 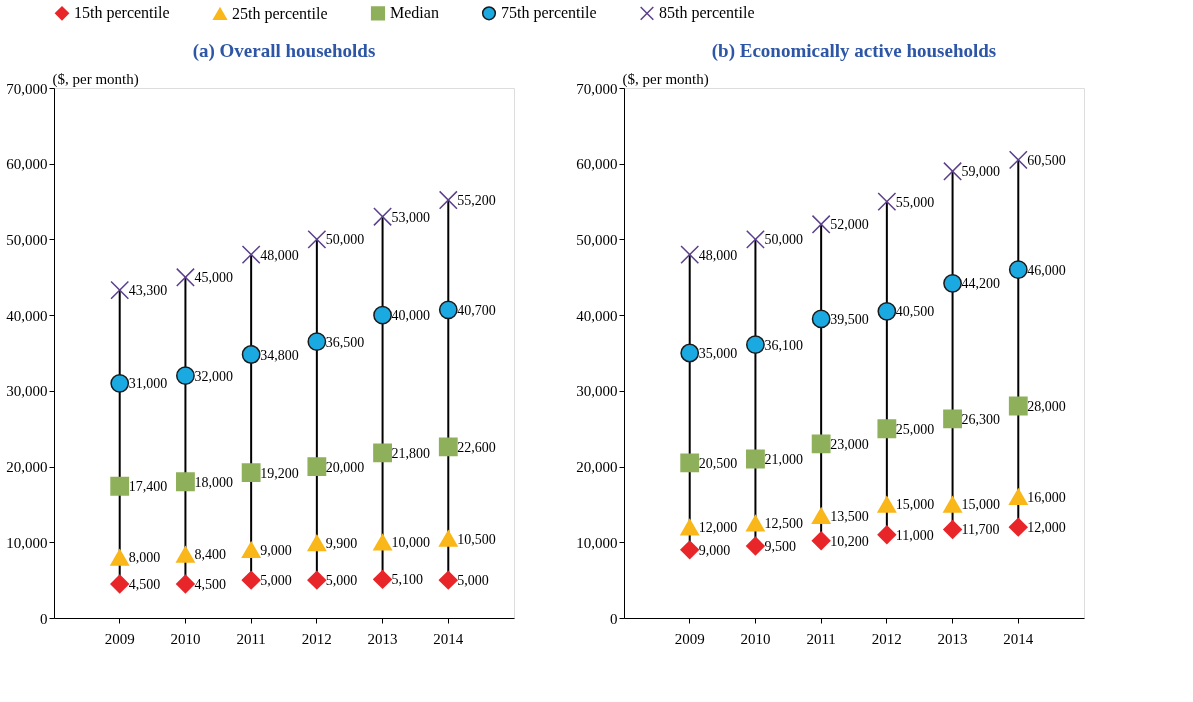 What do you see at coordinates (476, 201) in the screenshot?
I see `data-label: 55,200` at bounding box center [476, 201].